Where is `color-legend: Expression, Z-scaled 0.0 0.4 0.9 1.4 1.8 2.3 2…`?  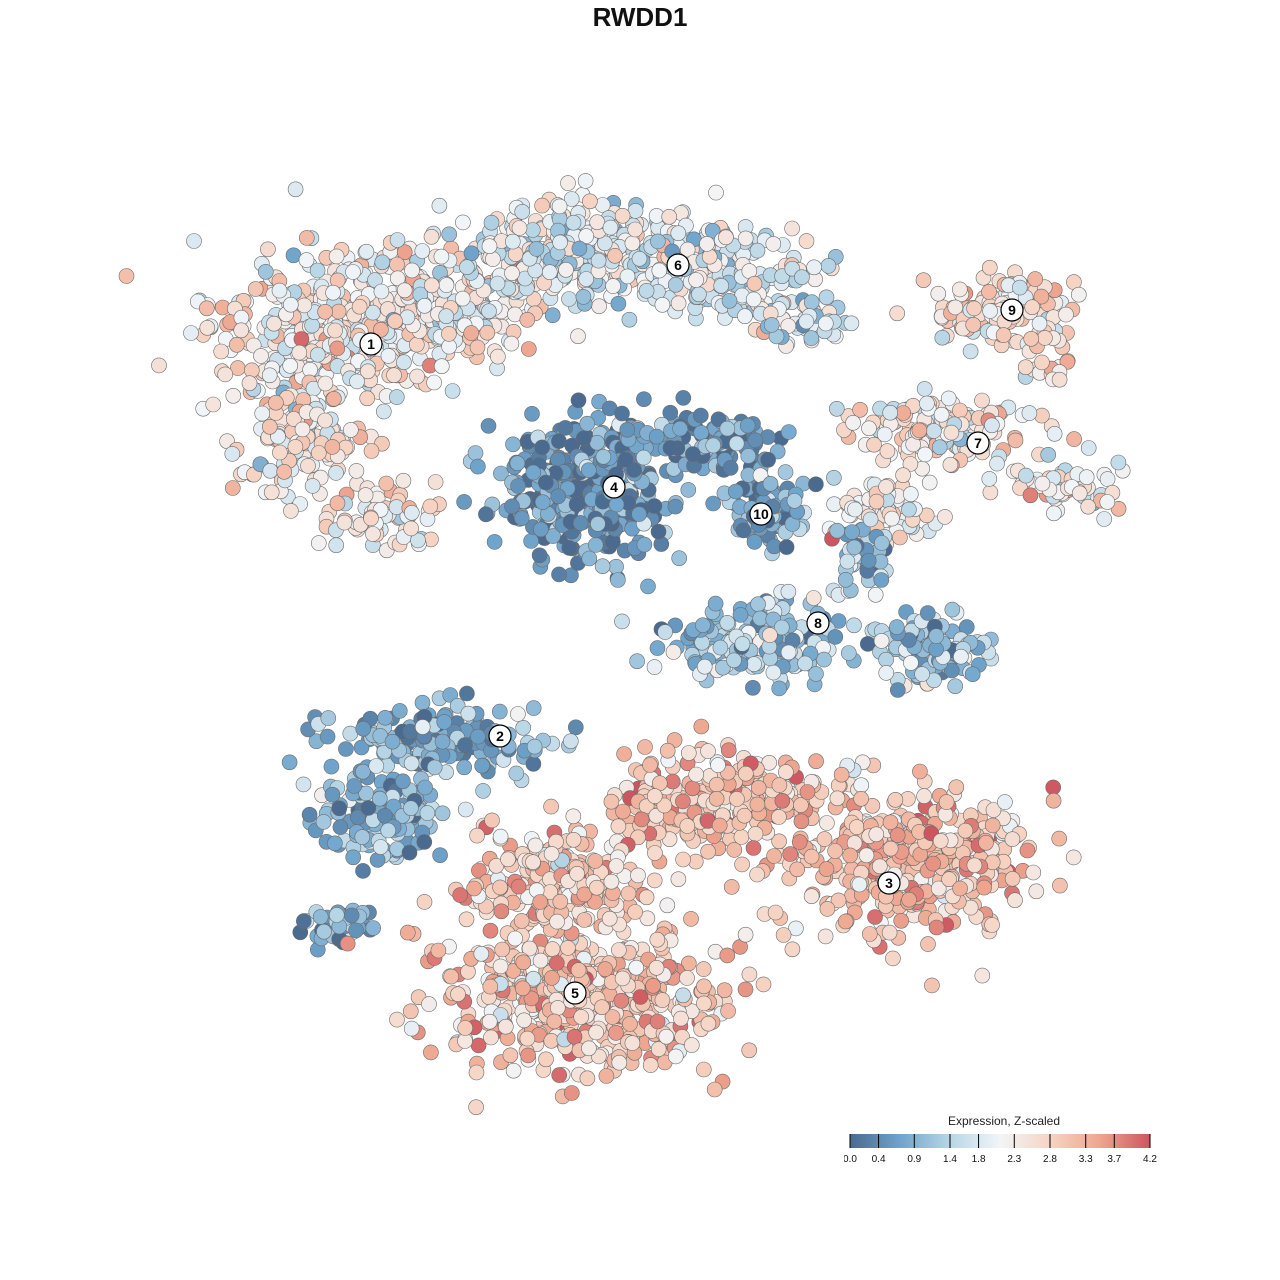
color-legend: Expression, Z-scaled 0.0 0.4 0.9 1.4 1.8 2.3 2… is located at coordinates (1004, 1142).